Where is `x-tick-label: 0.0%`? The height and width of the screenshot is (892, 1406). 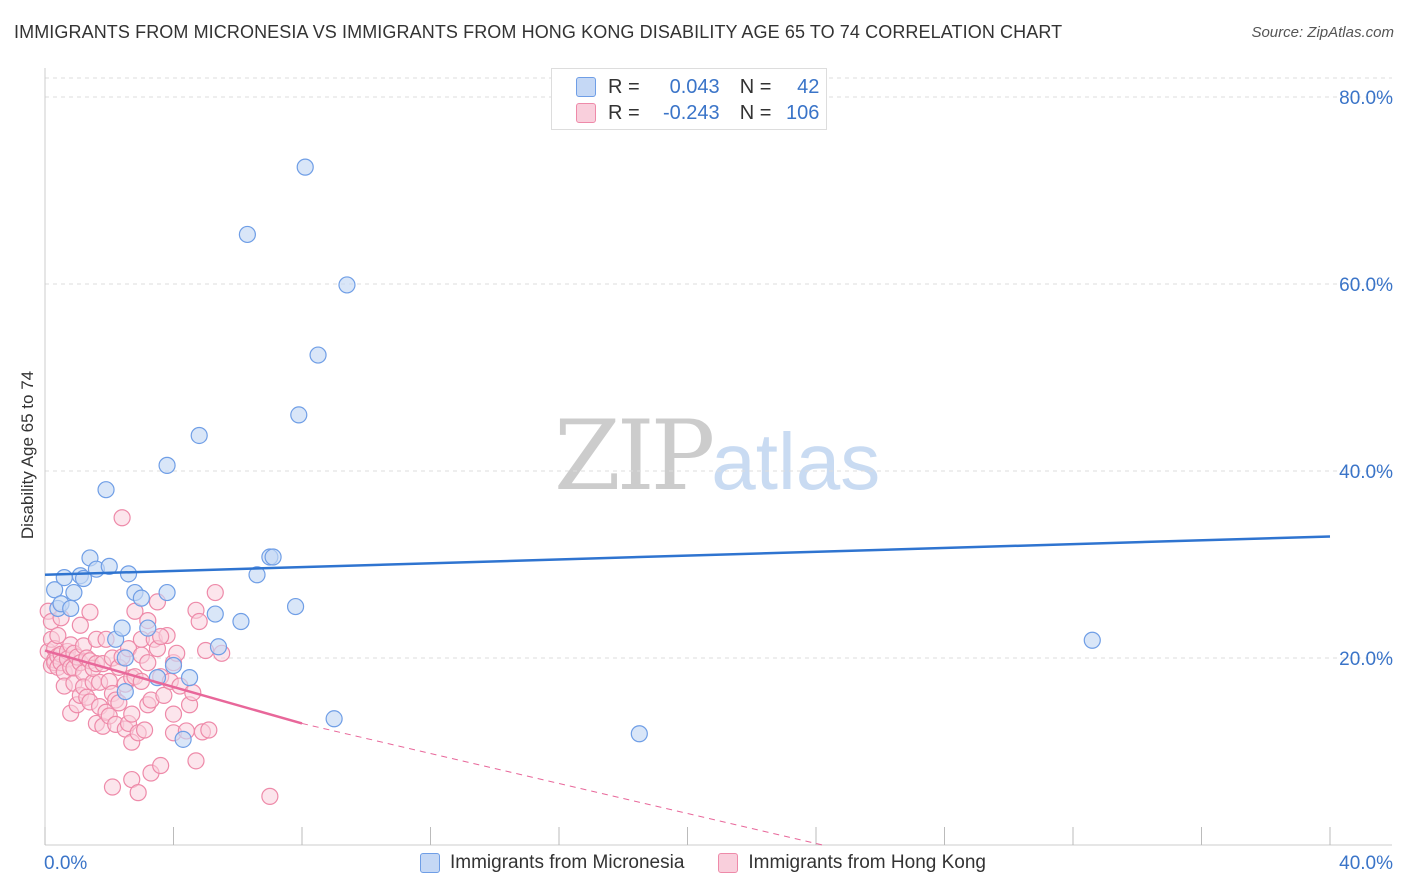
x-tick-label: 0.0% is located at coordinates (65, 863).